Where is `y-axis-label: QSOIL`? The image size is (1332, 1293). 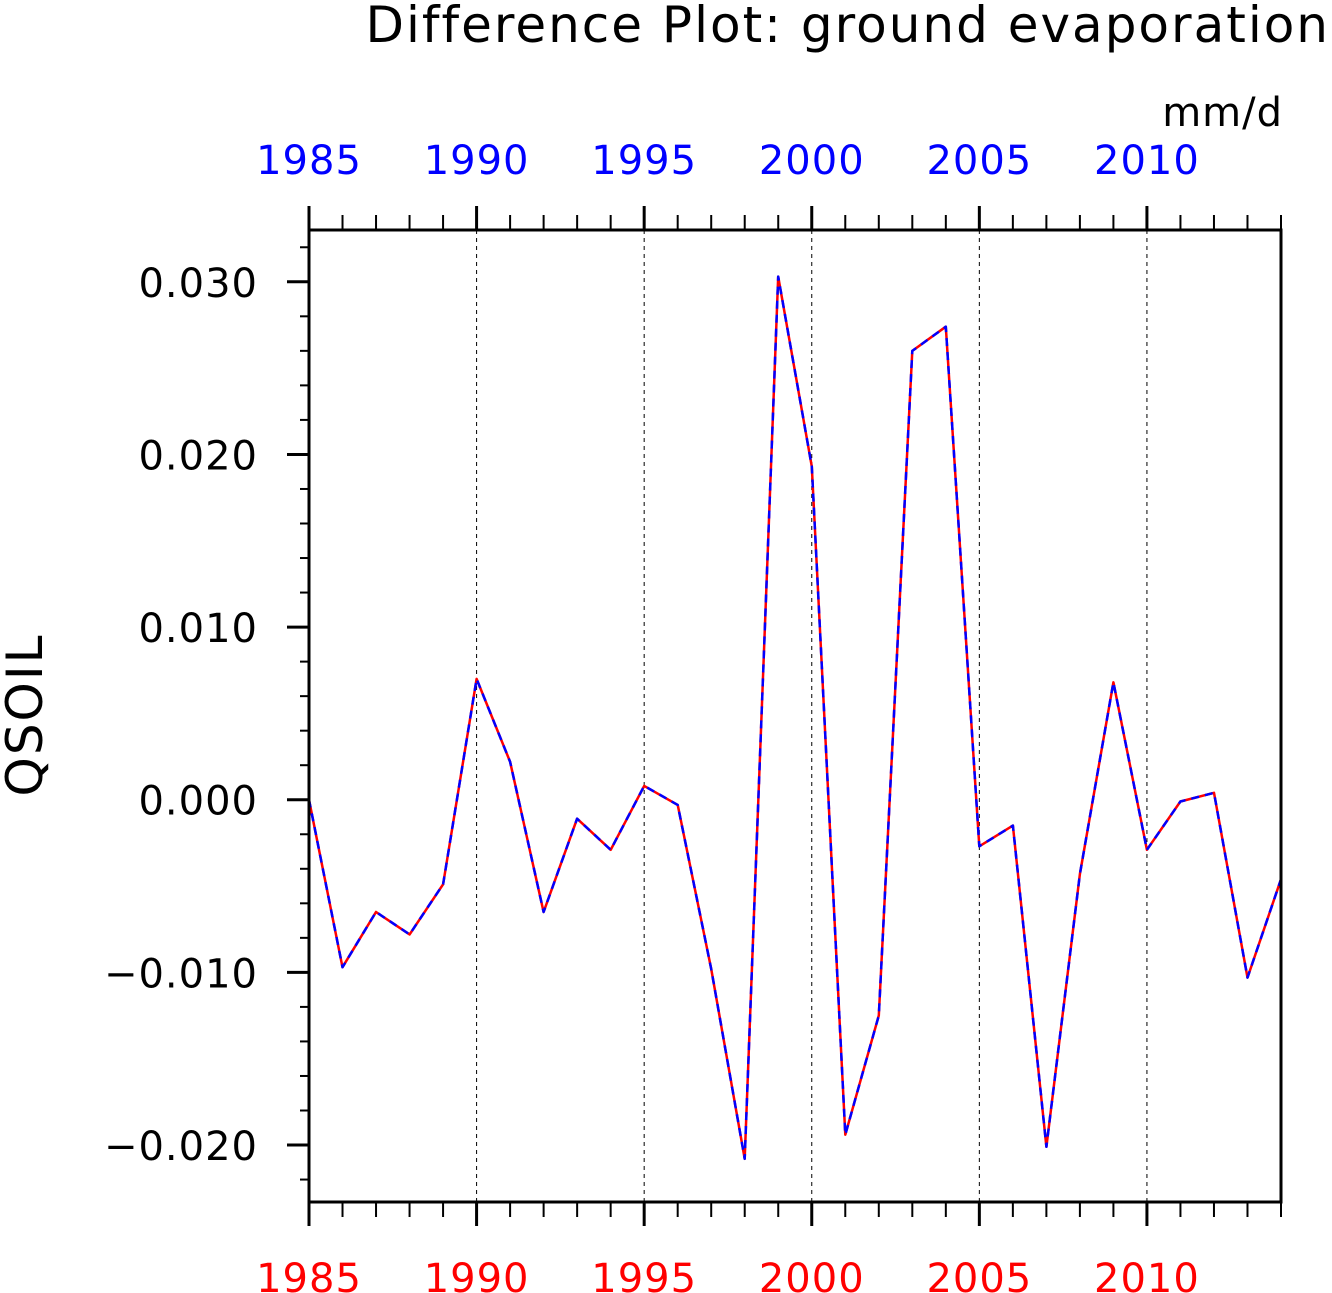 y-axis-label: QSOIL is located at coordinates (27, 714).